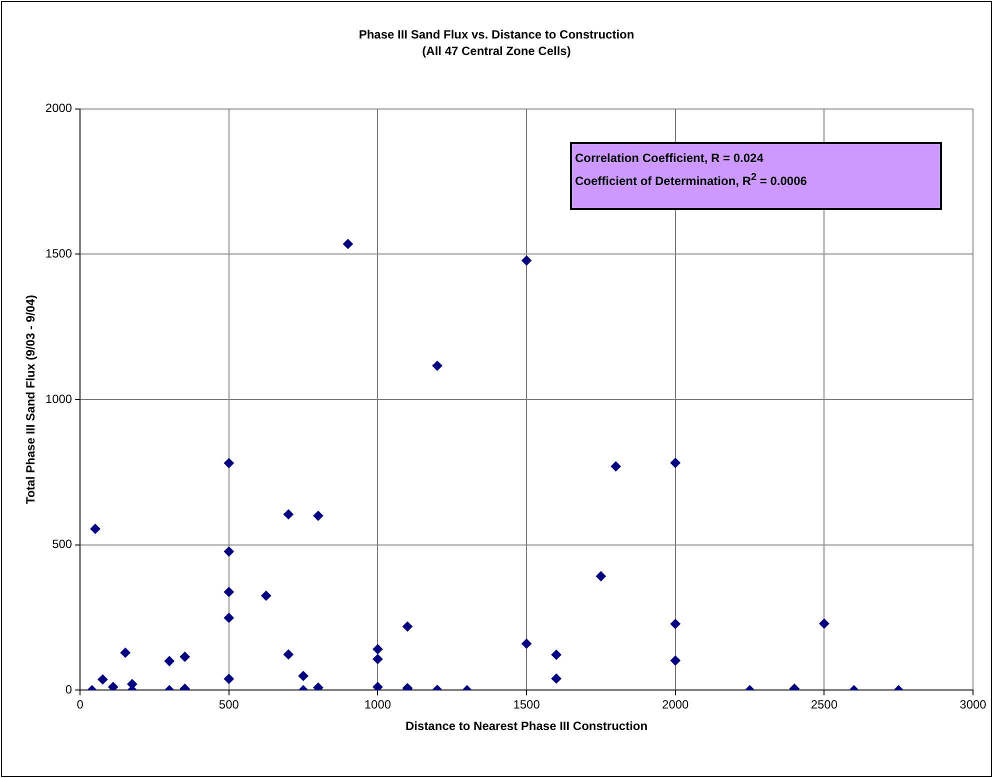 The width and height of the screenshot is (993, 778). I want to click on x-tick-label: 1000, so click(378, 705).